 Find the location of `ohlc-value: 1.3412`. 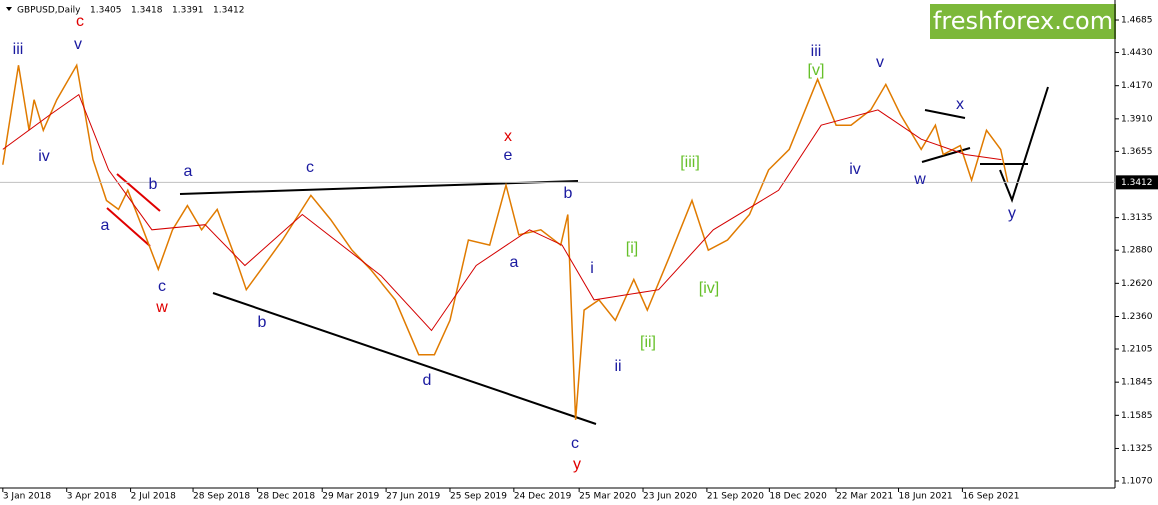

ohlc-value: 1.3412 is located at coordinates (229, 11).